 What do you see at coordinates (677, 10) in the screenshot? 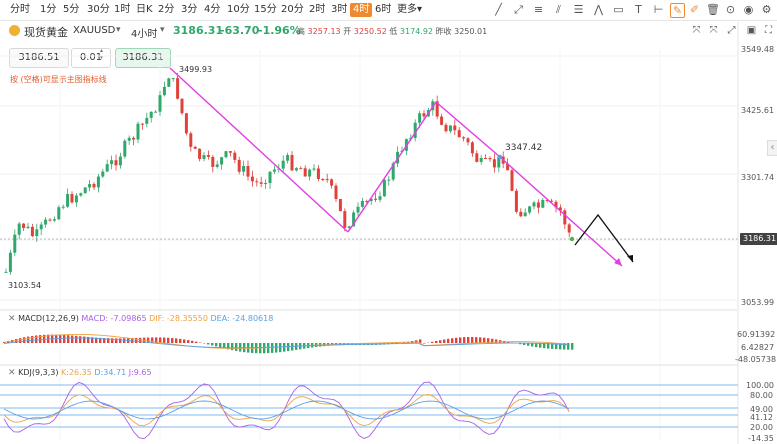
I see `edit-tool-icon: ✎` at bounding box center [677, 10].